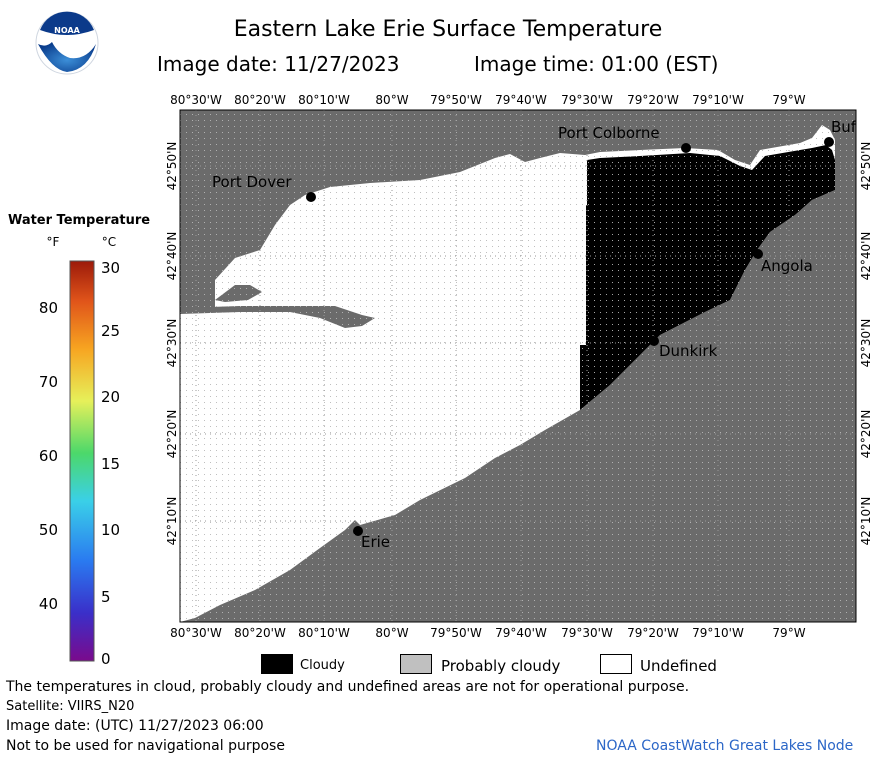 This screenshot has width=896, height=763. Describe the element at coordinates (172, 256) in the screenshot. I see `lat-label-left: 42°40'N` at that location.